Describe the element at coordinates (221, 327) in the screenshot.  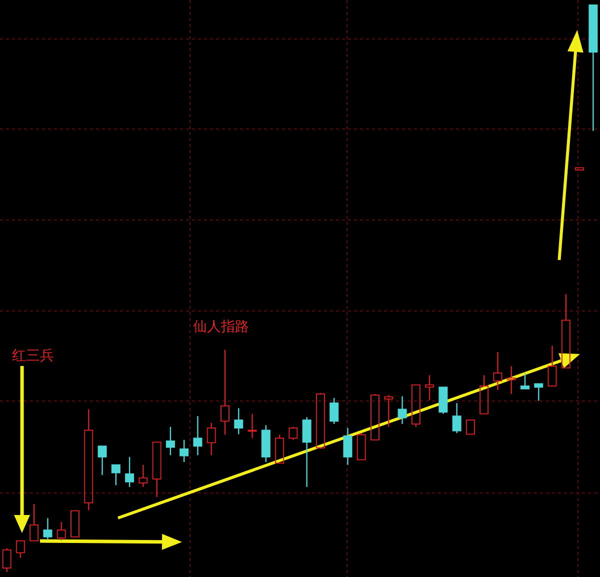
I see `annotation: 仙人指路` at that location.